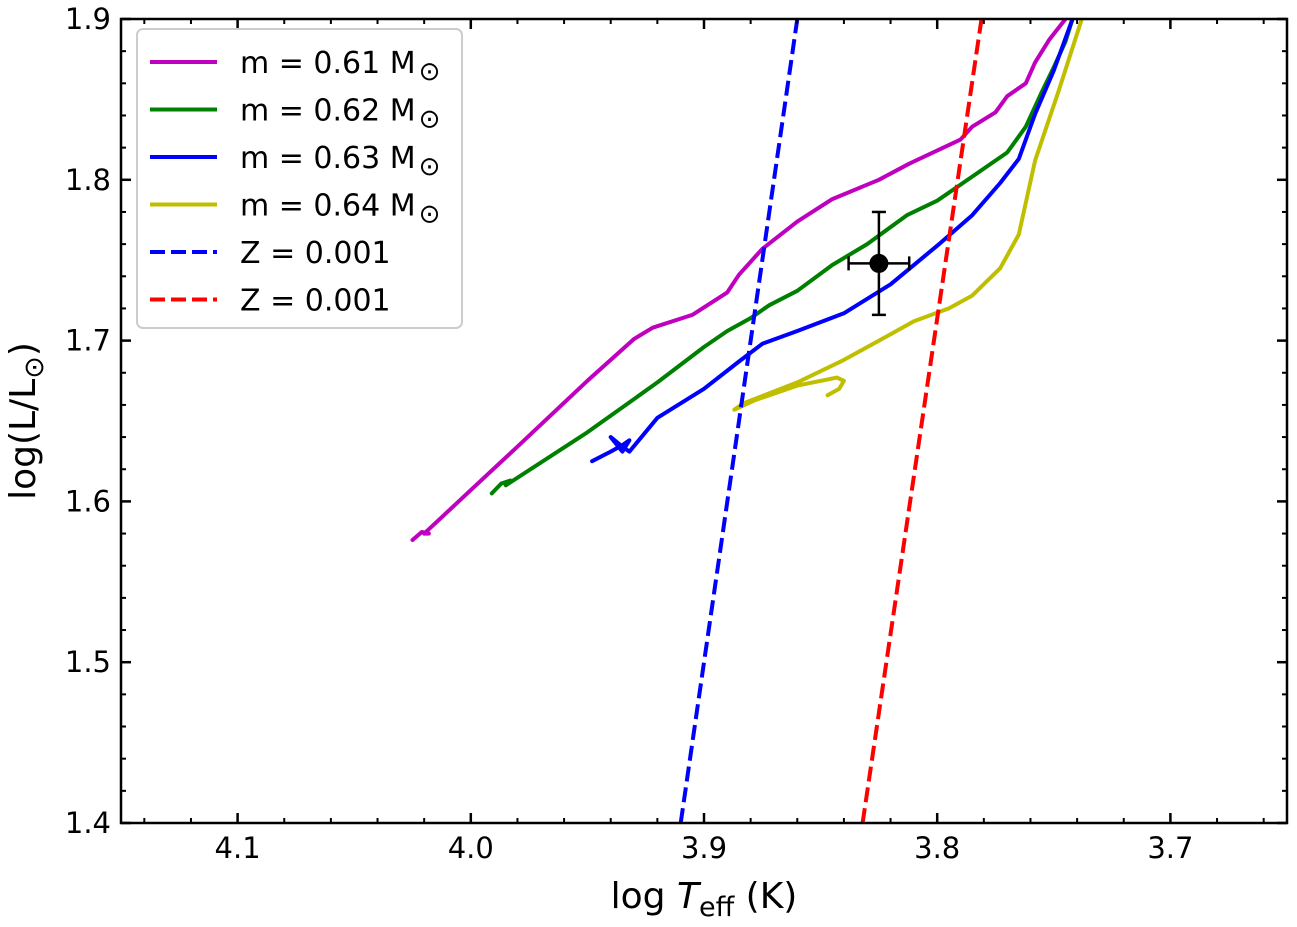  I want to click on x-tick-label: 3.7, so click(1170, 848).